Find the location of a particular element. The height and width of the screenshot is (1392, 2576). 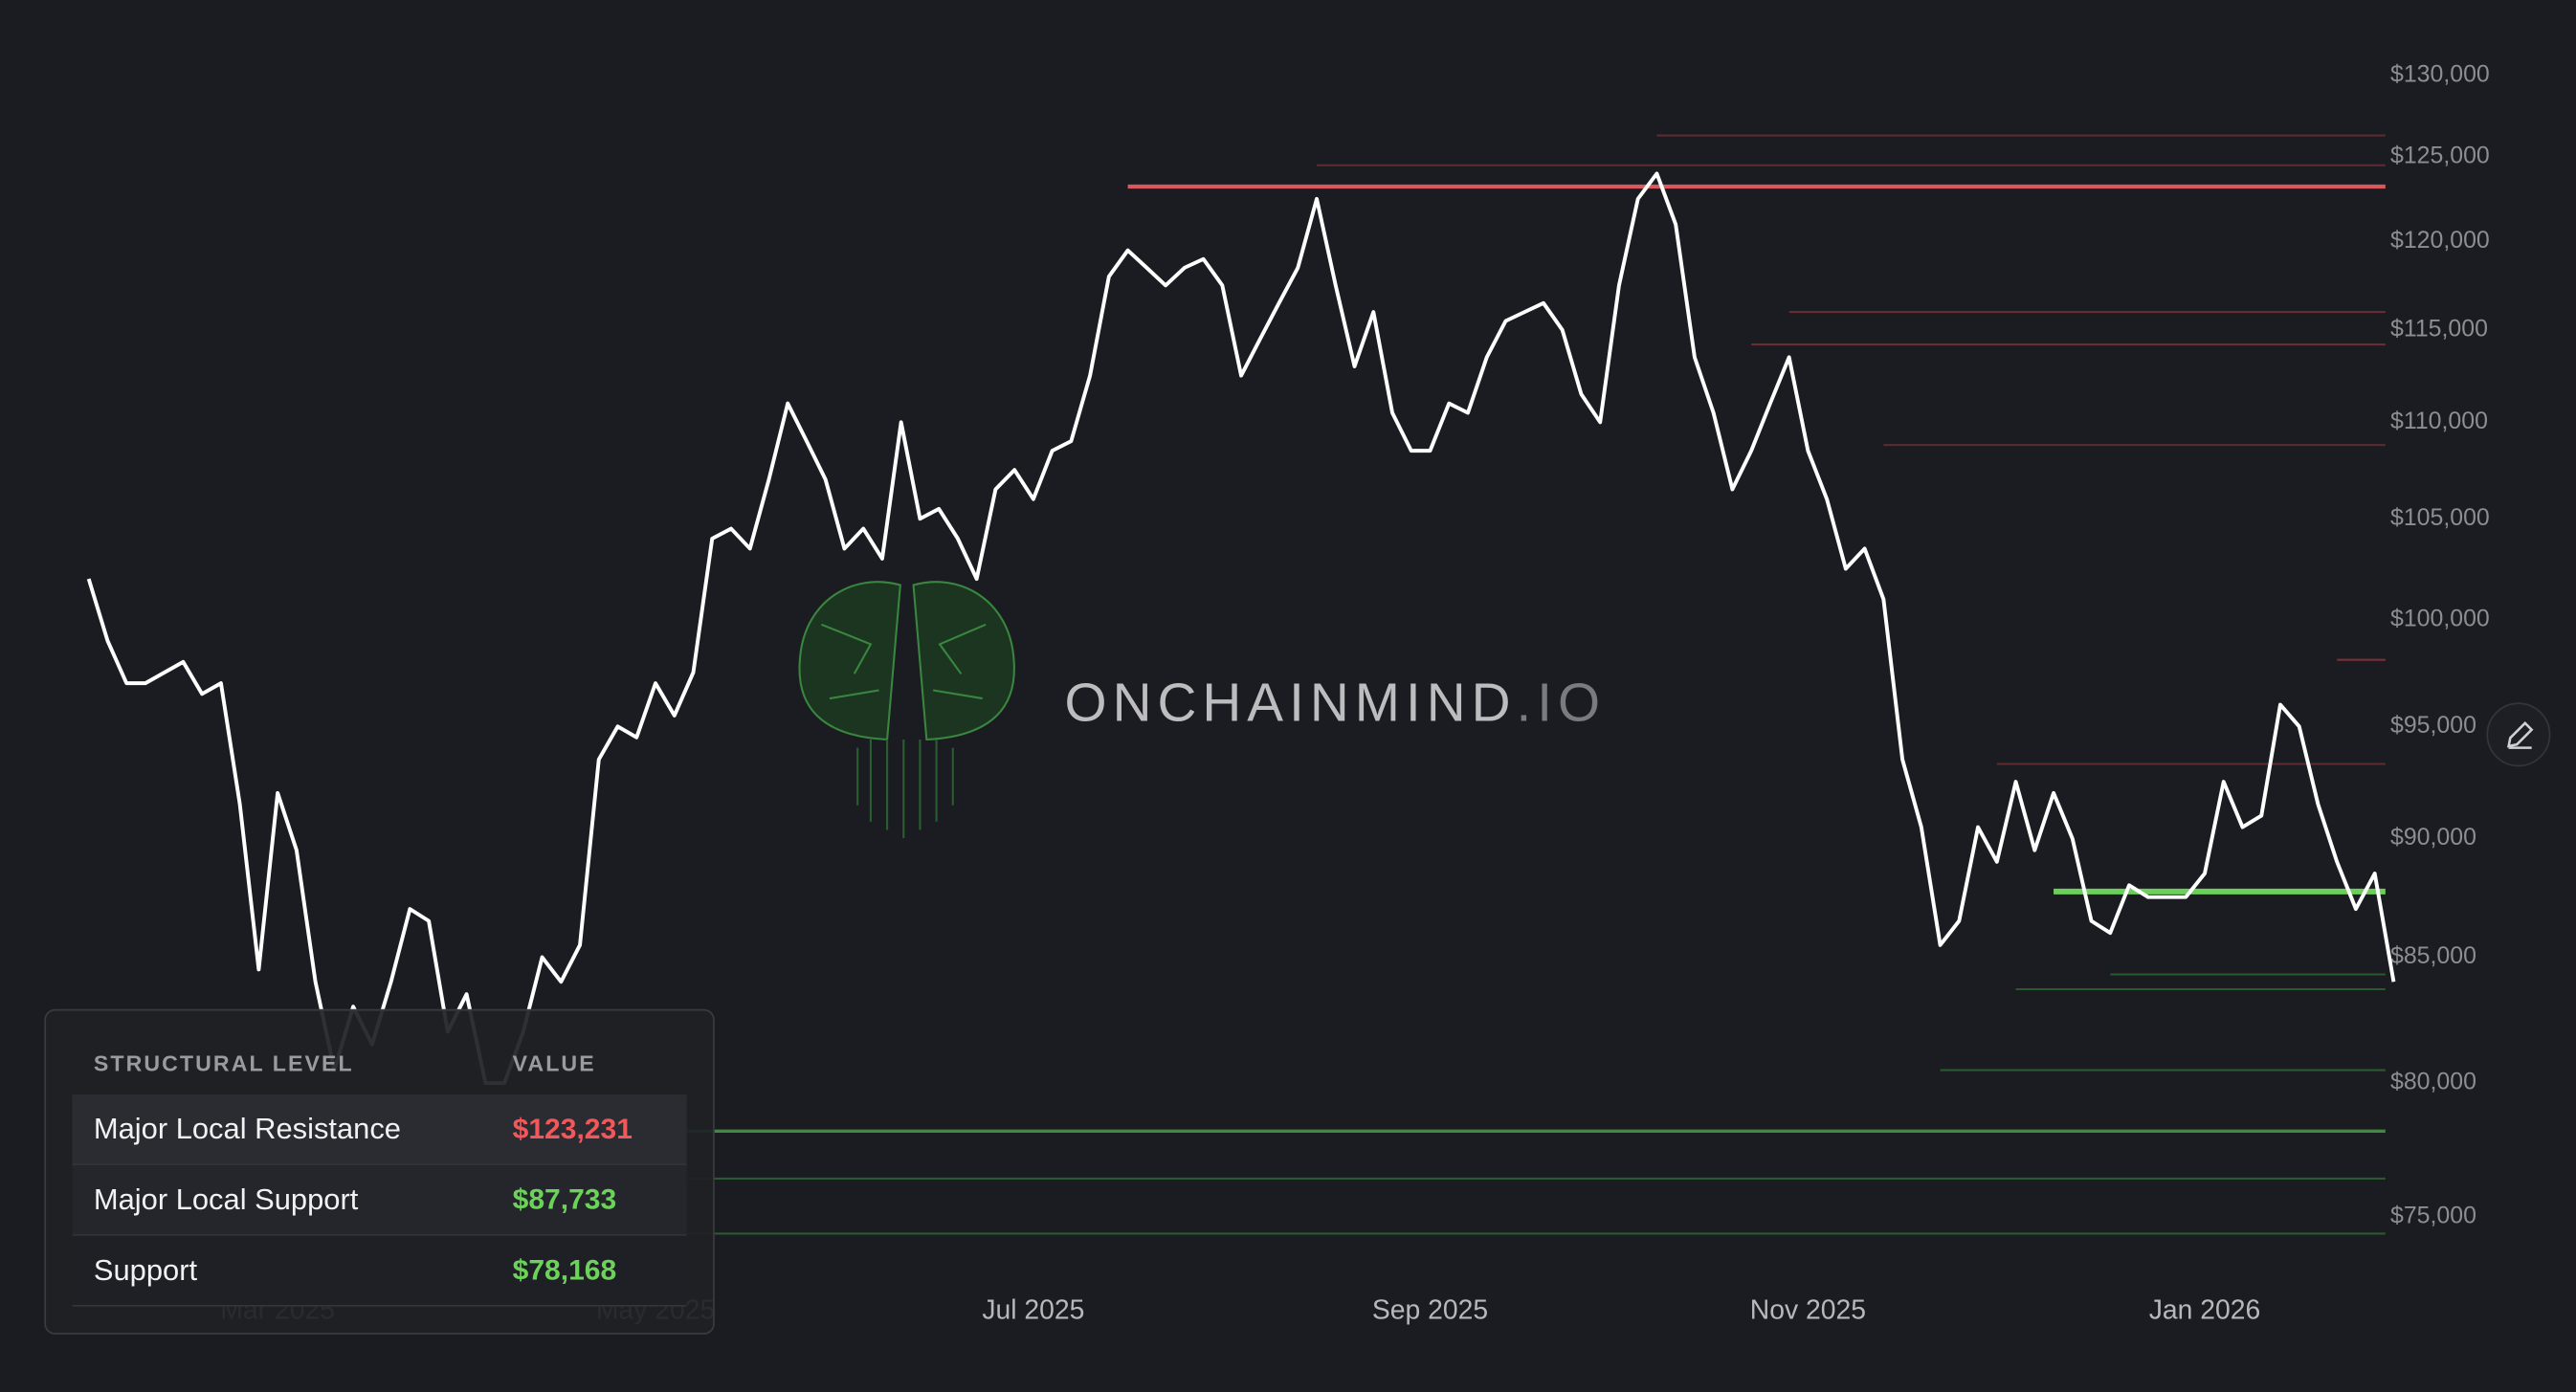

x-tick-label: Sep 2025 is located at coordinates (1430, 1309).